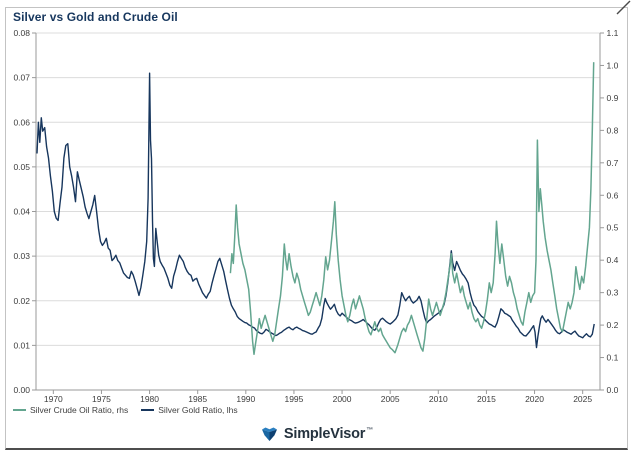 The height and width of the screenshot is (456, 634). Describe the element at coordinates (269, 434) in the screenshot. I see `simplevisor-logo-icon` at that location.